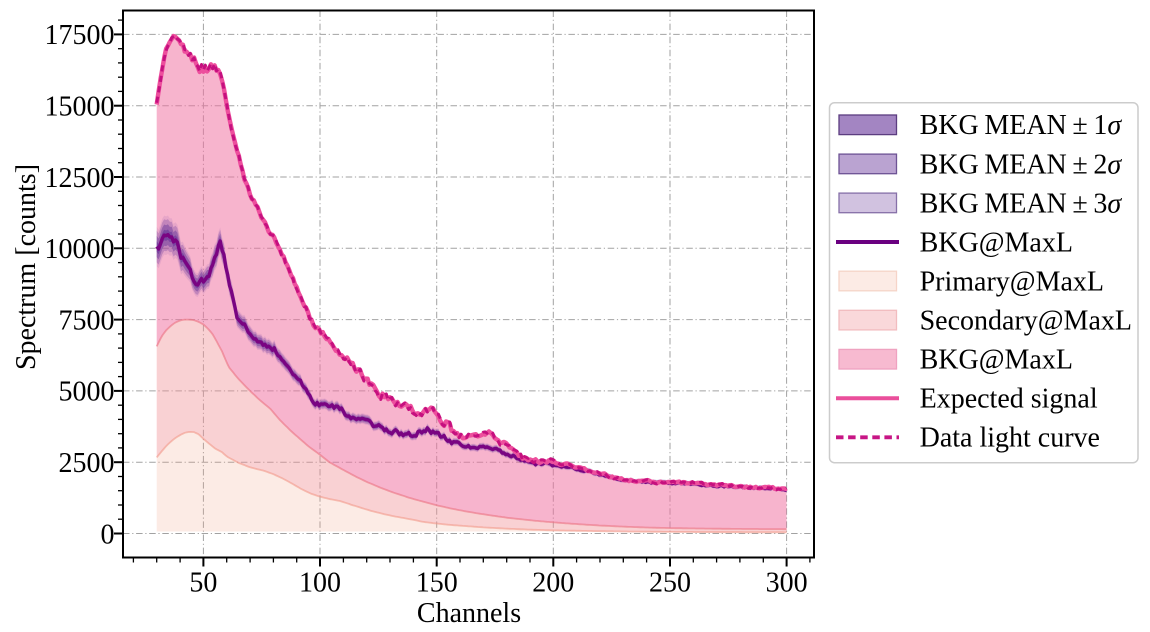 Image resolution: width=1150 pixels, height=632 pixels. I want to click on svg-text: 150, so click(437, 583).